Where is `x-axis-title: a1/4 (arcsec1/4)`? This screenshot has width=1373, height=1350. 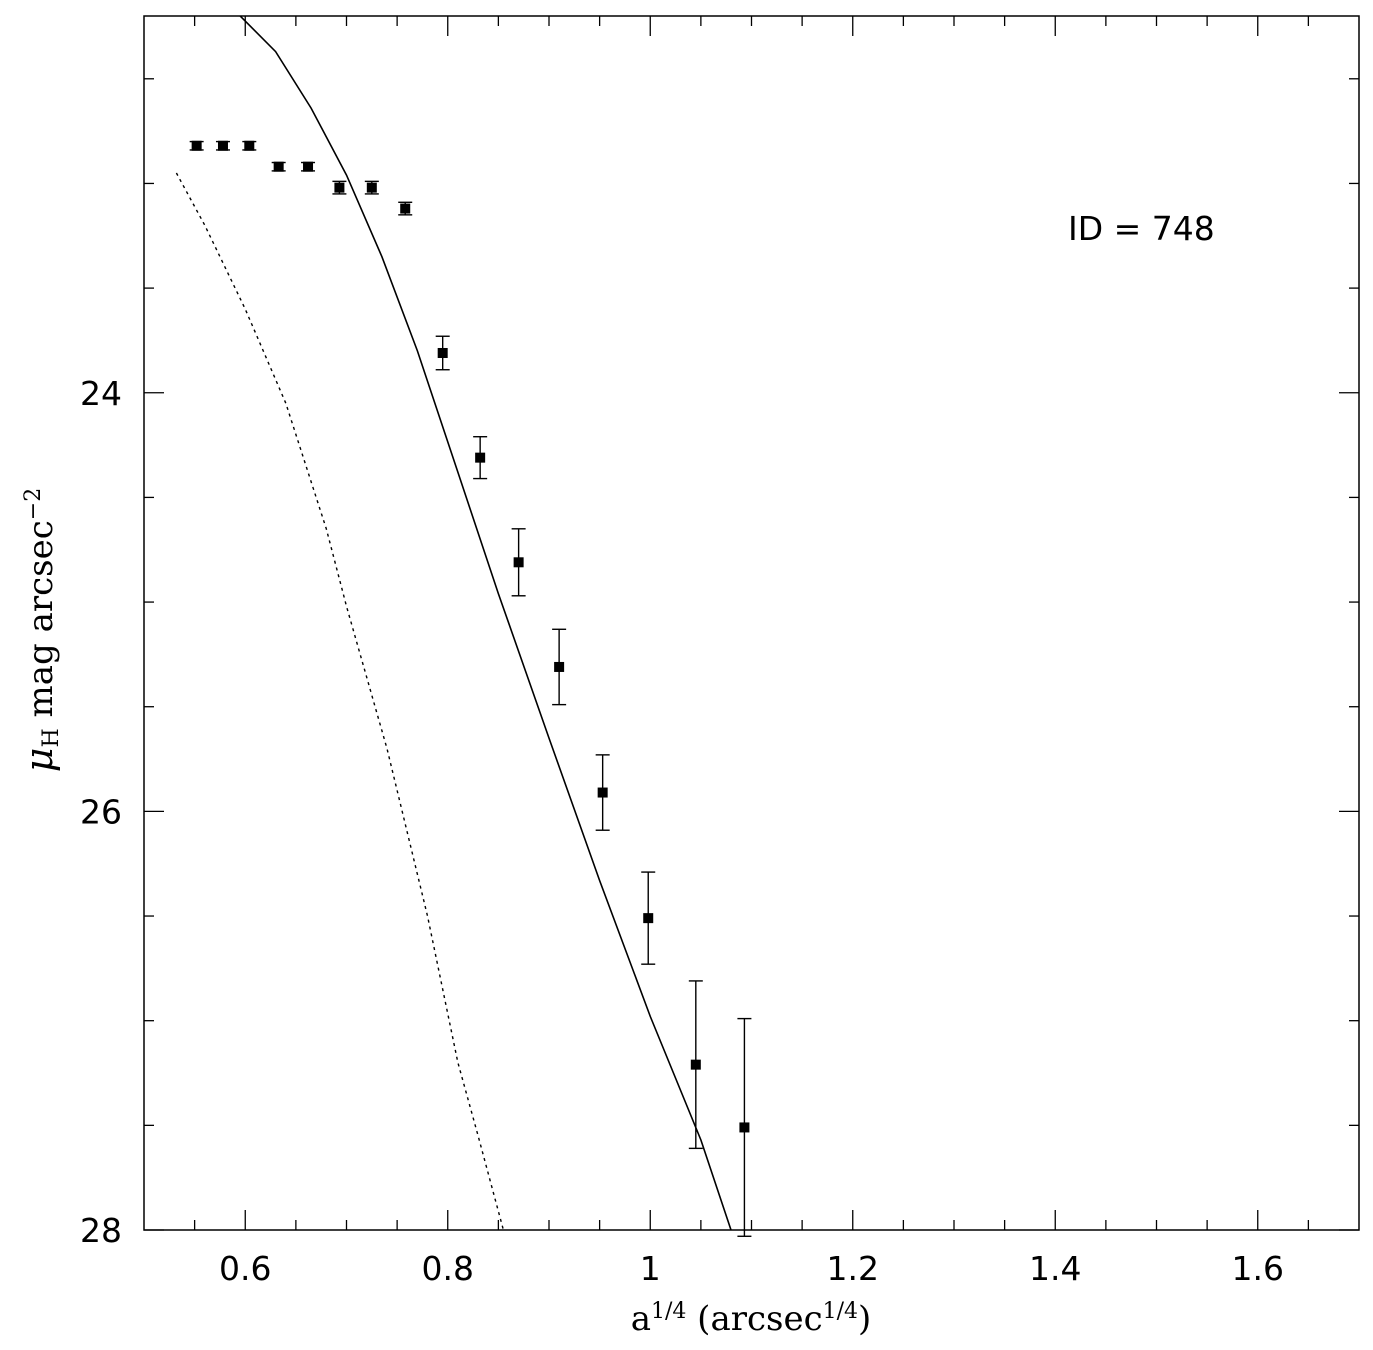 x-axis-title: a1/4 (arcsec1/4) is located at coordinates (751, 1319).